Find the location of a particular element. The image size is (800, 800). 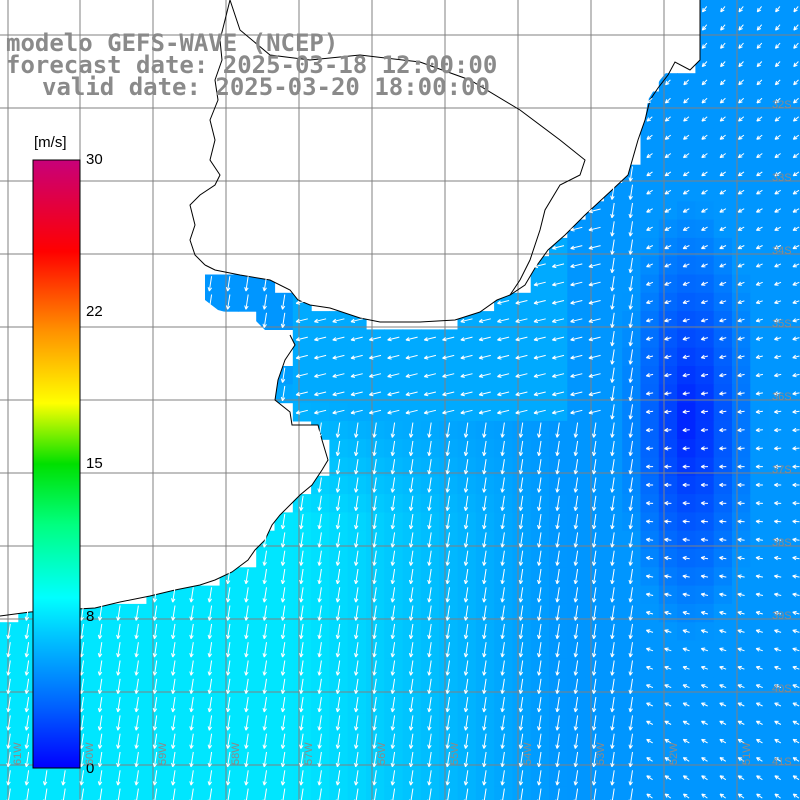

latitude-label: 34S is located at coordinates (782, 251).